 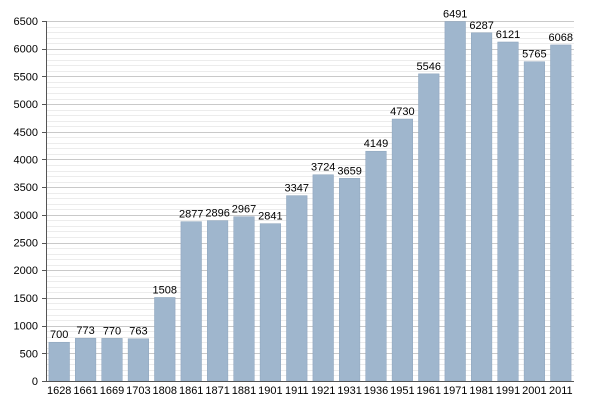 What do you see at coordinates (455, 391) in the screenshot?
I see `x-tick-label: 1971` at bounding box center [455, 391].